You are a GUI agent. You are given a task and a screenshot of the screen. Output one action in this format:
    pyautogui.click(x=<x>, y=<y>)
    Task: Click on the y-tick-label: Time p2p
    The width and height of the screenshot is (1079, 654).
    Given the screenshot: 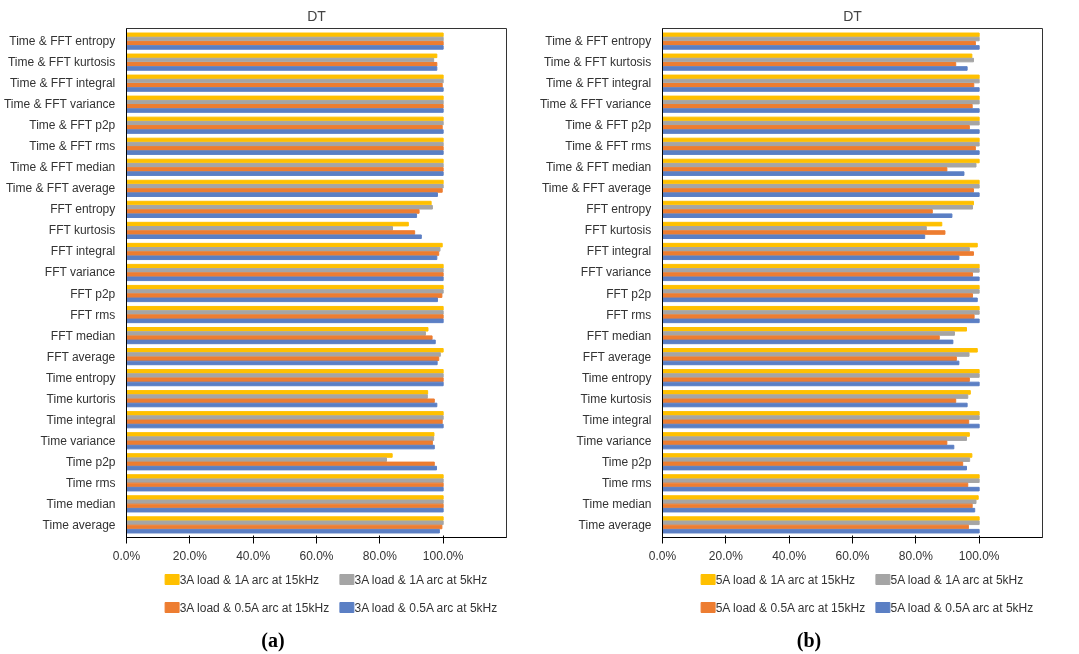 What is the action you would take?
    pyautogui.click(x=90, y=461)
    